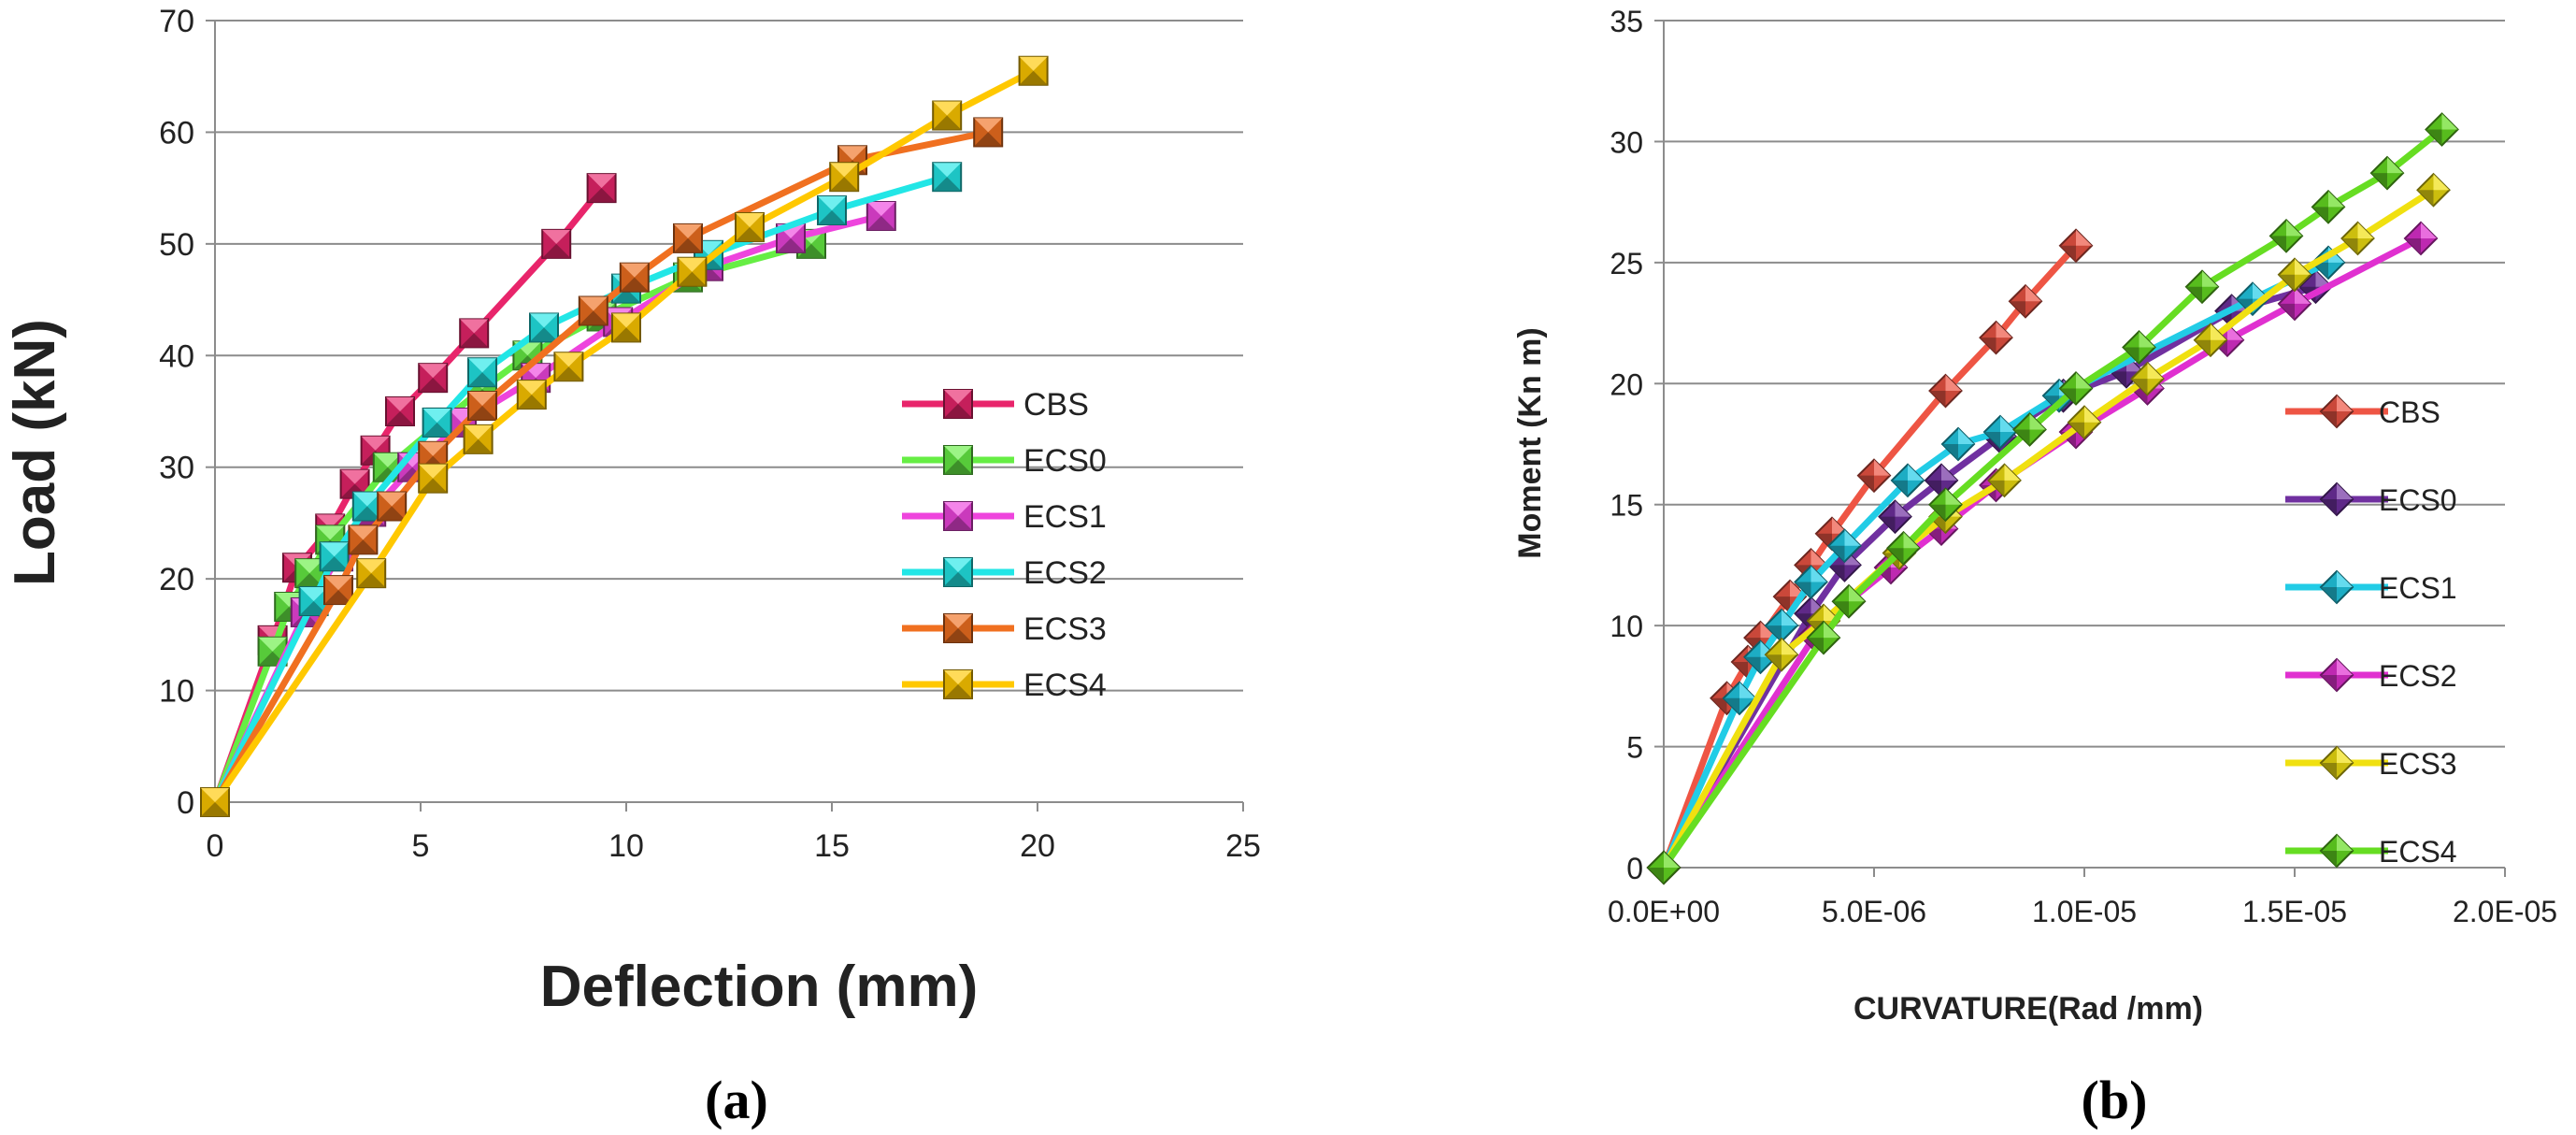  What do you see at coordinates (1243, 846) in the screenshot?
I see `x-tick-label-a: 25` at bounding box center [1243, 846].